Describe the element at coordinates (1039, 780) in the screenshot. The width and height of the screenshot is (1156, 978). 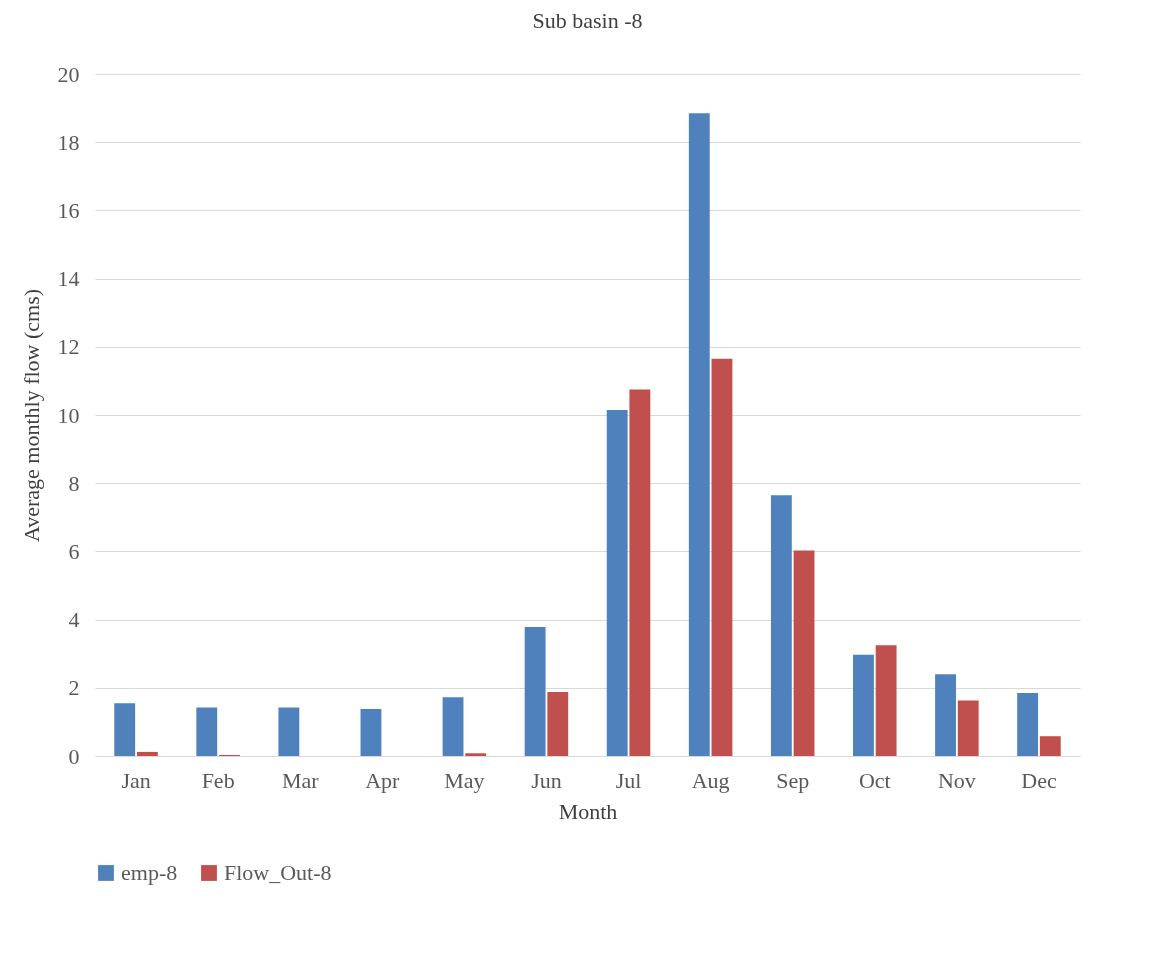
I see `x-tick-label: Dec` at that location.